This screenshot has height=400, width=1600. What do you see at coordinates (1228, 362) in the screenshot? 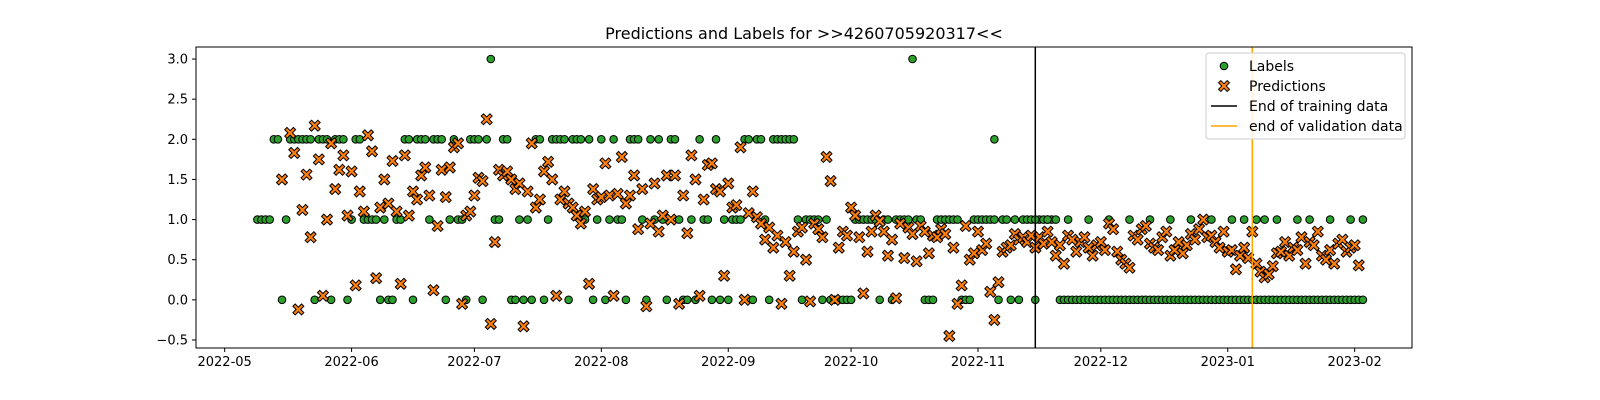
I see `x-tick-label: 2023-01` at bounding box center [1228, 362].